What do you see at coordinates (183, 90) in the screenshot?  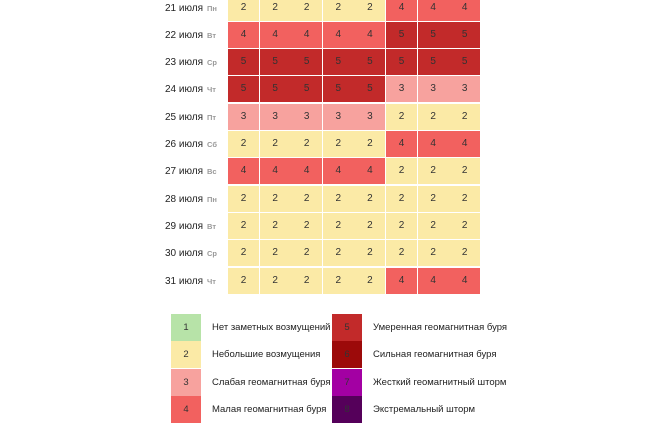 I see `row-date: 24 июля` at bounding box center [183, 90].